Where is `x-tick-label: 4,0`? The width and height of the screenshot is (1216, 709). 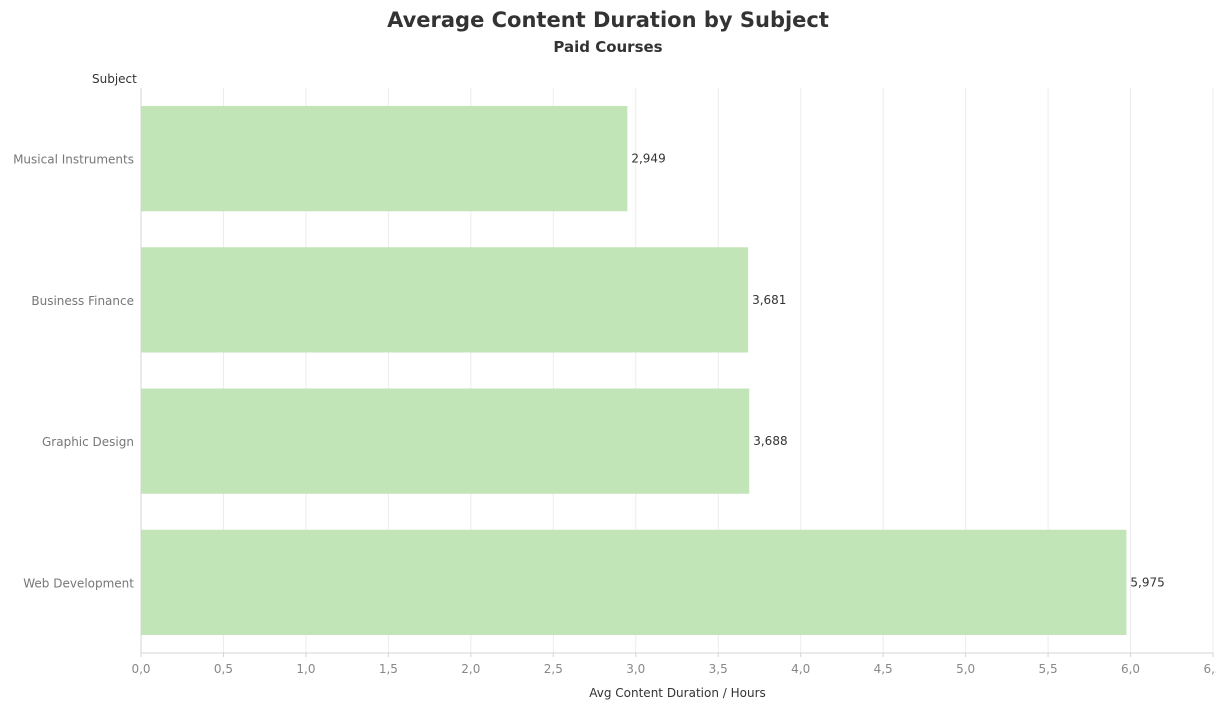 x-tick-label: 4,0 is located at coordinates (800, 669).